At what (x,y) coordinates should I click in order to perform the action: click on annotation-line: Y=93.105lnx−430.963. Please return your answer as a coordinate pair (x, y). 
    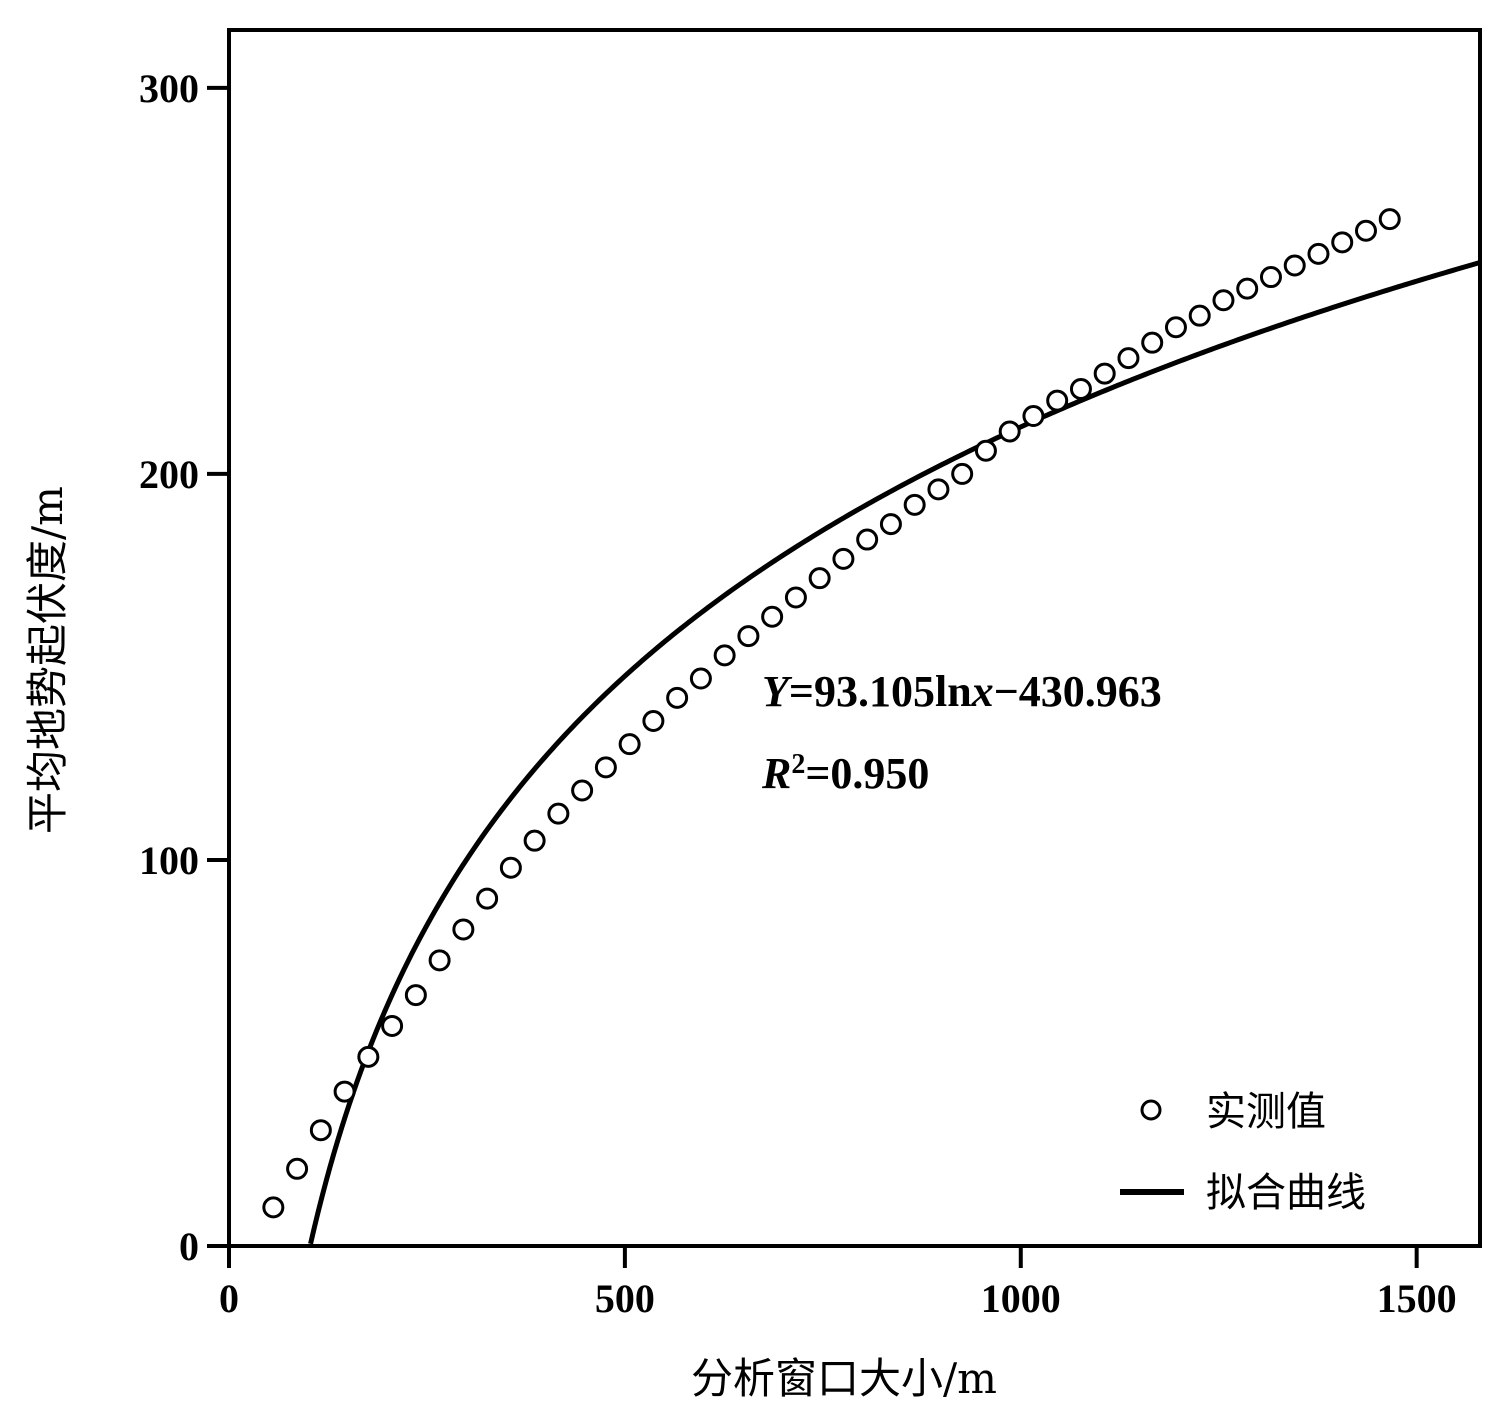
    Looking at the image, I should click on (962, 691).